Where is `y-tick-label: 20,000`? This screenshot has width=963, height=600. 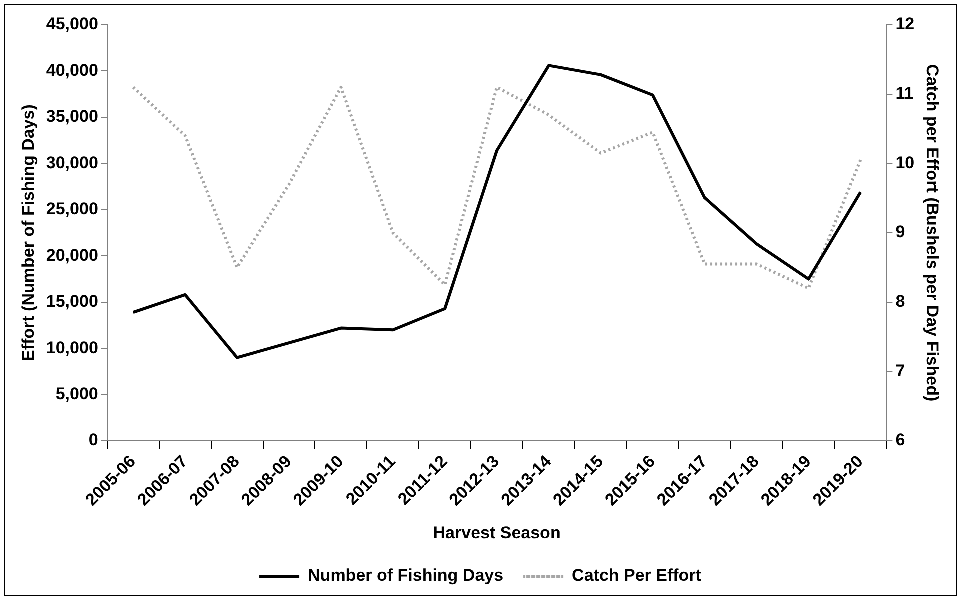 y-tick-label: 20,000 is located at coordinates (72, 255).